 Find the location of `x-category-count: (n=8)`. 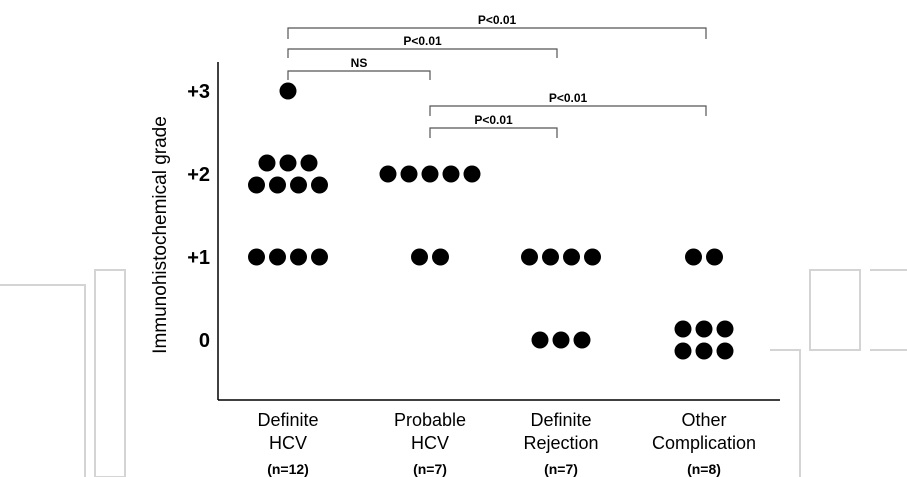

x-category-count: (n=8) is located at coordinates (704, 469).